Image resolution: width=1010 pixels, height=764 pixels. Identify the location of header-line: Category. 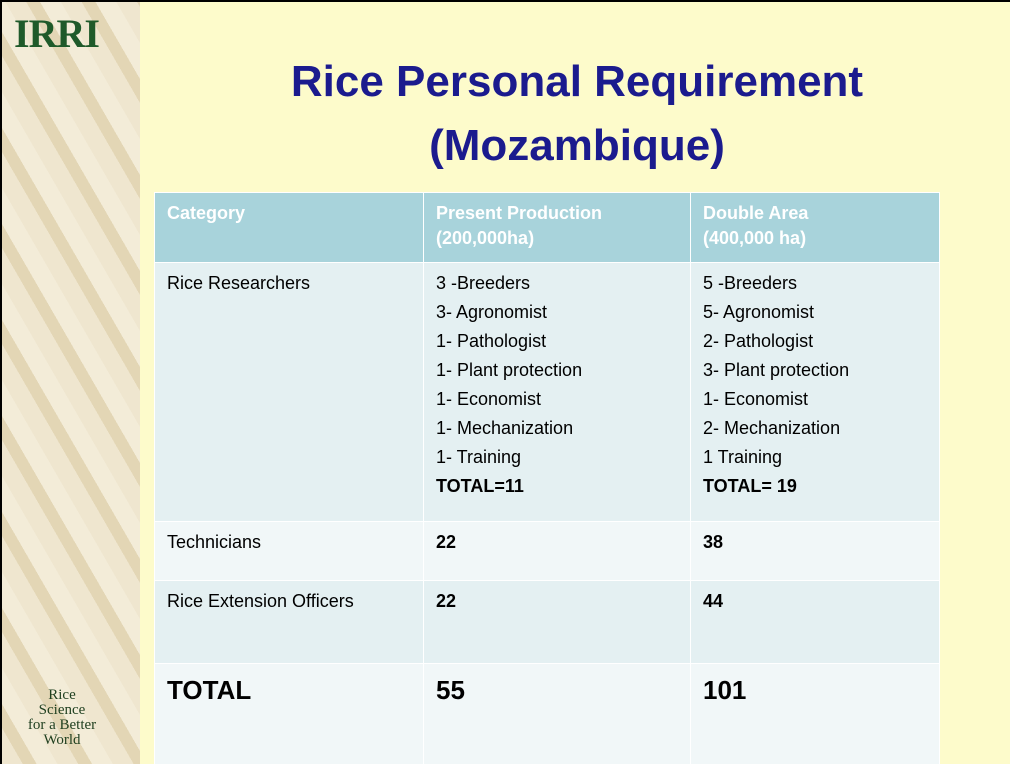
(206, 213).